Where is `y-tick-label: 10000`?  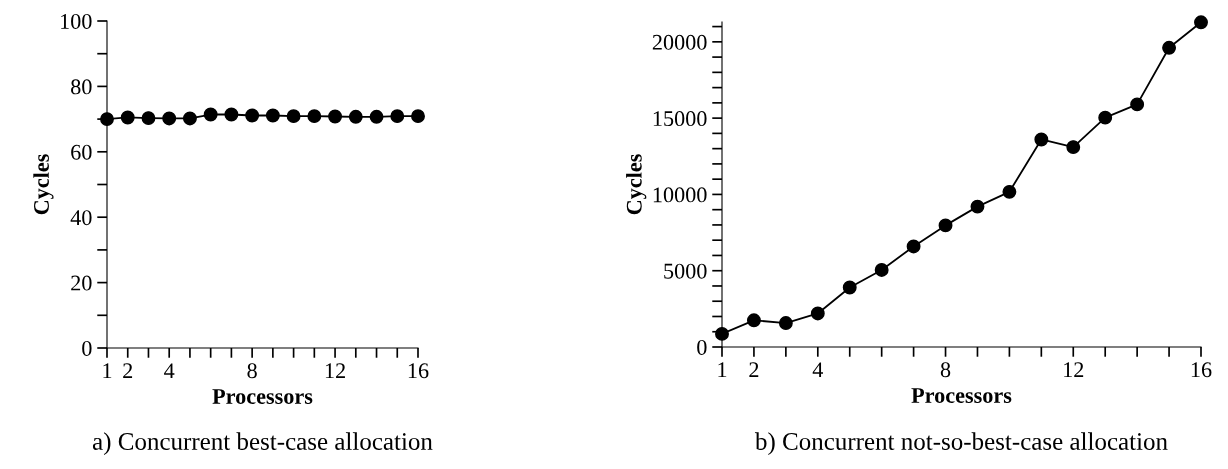
y-tick-label: 10000 is located at coordinates (680, 195).